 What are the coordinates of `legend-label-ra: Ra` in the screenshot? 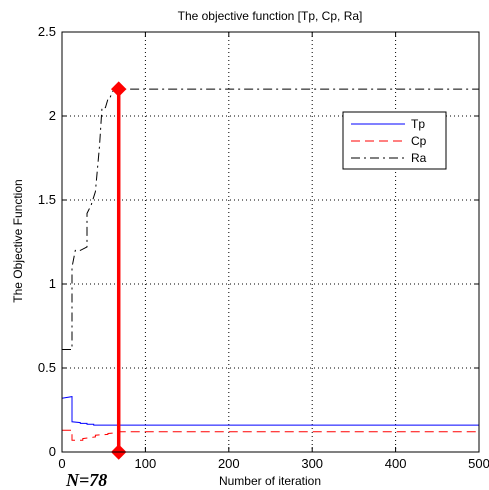 It's located at (419, 158).